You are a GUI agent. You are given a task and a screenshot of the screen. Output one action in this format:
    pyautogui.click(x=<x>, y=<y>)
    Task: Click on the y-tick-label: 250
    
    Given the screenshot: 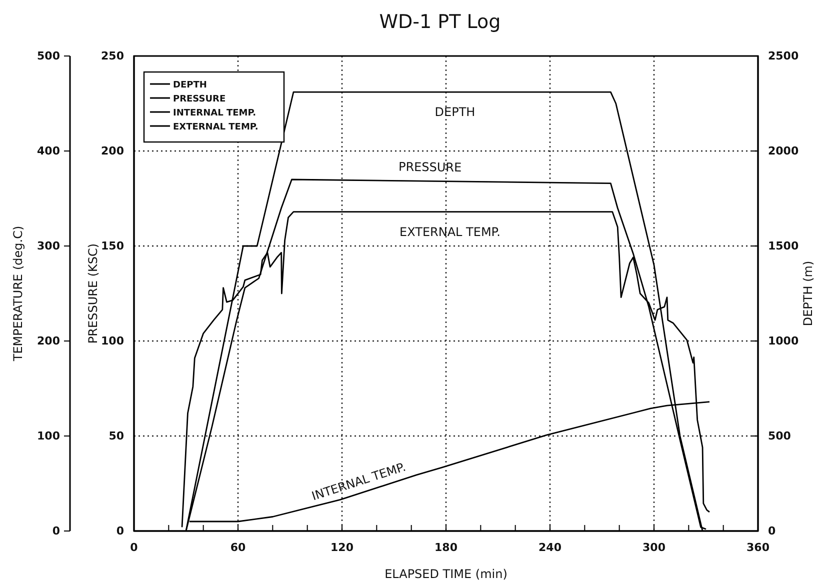 What is the action you would take?
    pyautogui.click(x=112, y=56)
    